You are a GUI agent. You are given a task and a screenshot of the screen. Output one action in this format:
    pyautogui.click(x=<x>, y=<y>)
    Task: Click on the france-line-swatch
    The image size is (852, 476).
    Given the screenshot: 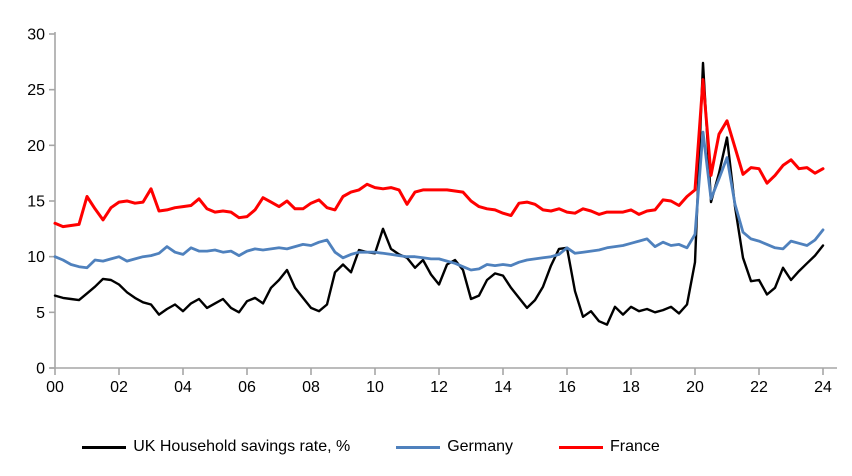 What is the action you would take?
    pyautogui.click(x=581, y=447)
    